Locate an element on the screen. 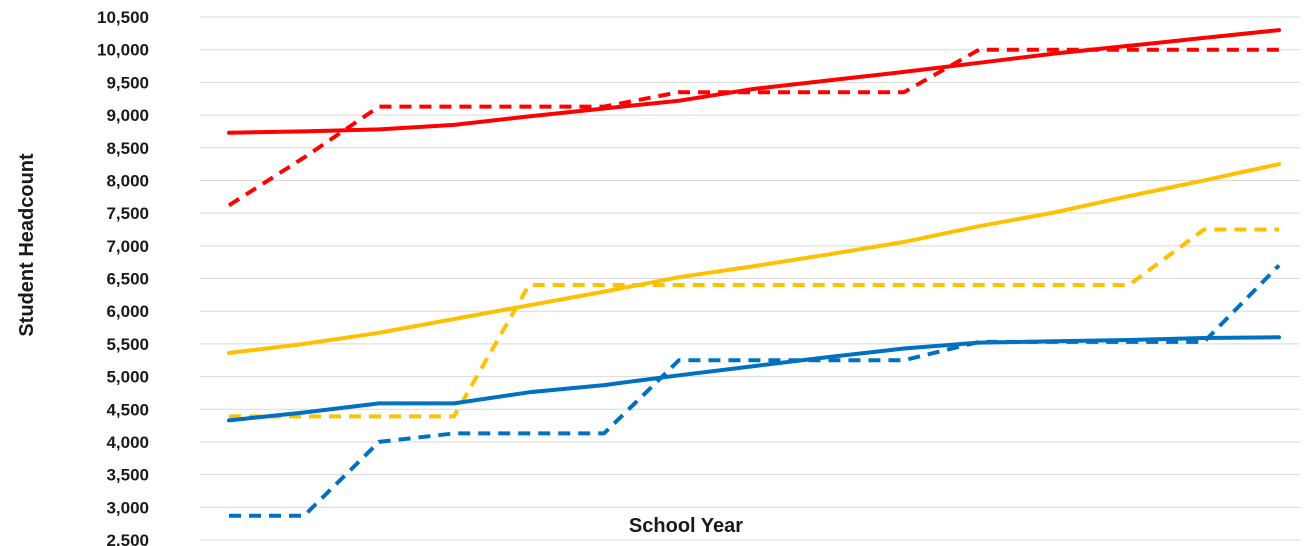  y-tick-label: 10,000 is located at coordinates (123, 50).